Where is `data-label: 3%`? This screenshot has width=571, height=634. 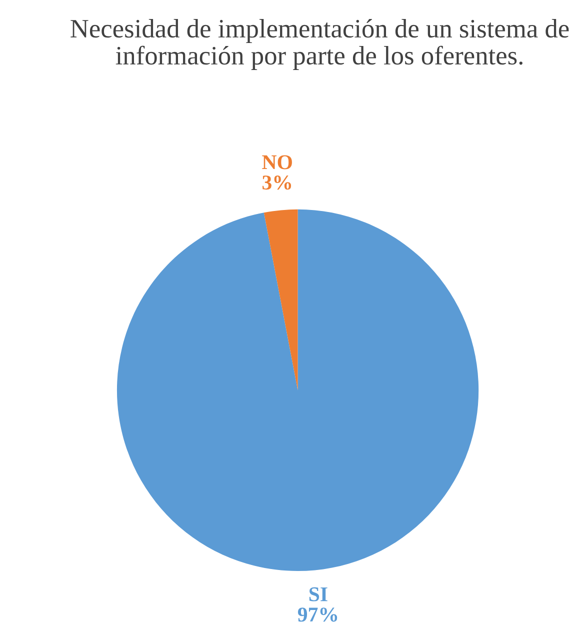
data-label: 3% is located at coordinates (277, 183).